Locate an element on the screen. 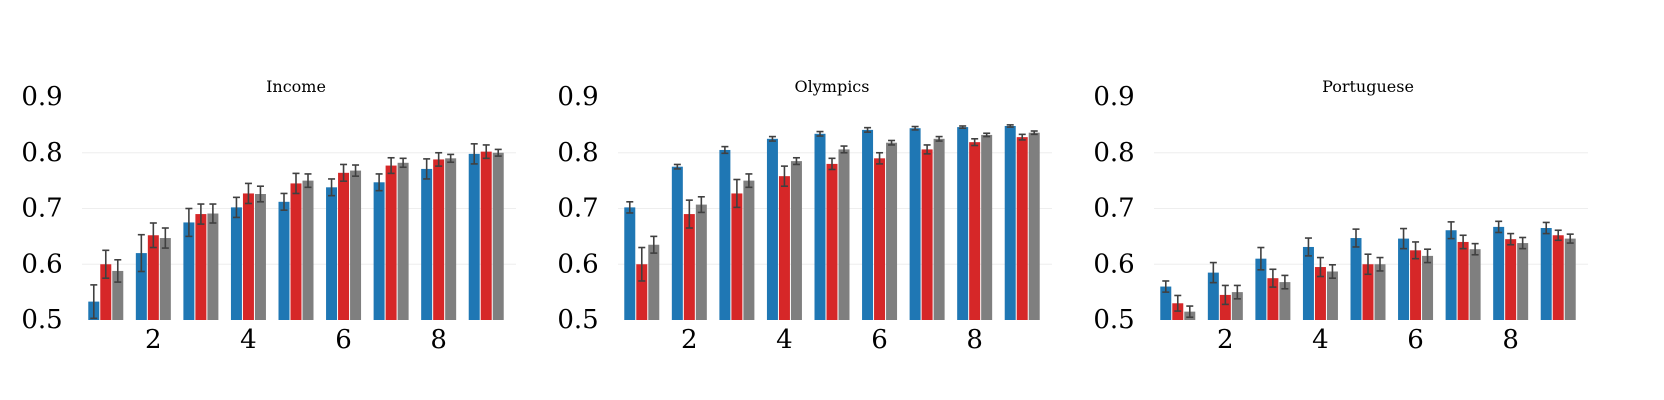 Image resolution: width=1664 pixels, height=400 pixels. chart-title: Income is located at coordinates (296, 86).